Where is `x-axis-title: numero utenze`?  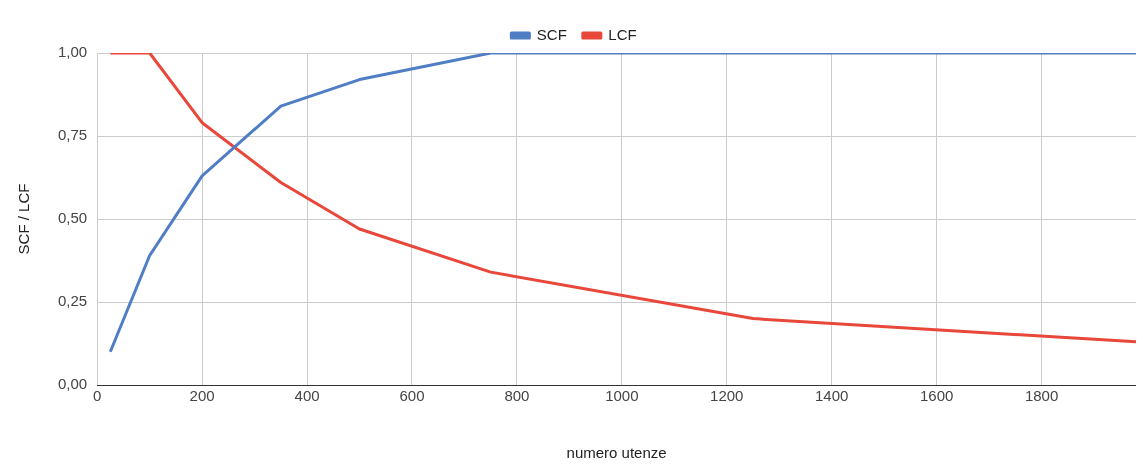
x-axis-title: numero utenze is located at coordinates (616, 453).